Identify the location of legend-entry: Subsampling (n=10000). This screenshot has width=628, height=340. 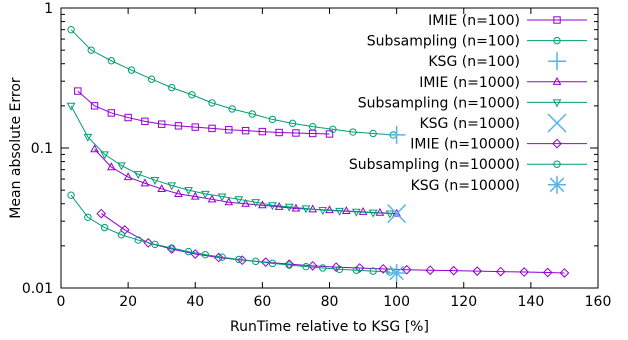
(468, 165).